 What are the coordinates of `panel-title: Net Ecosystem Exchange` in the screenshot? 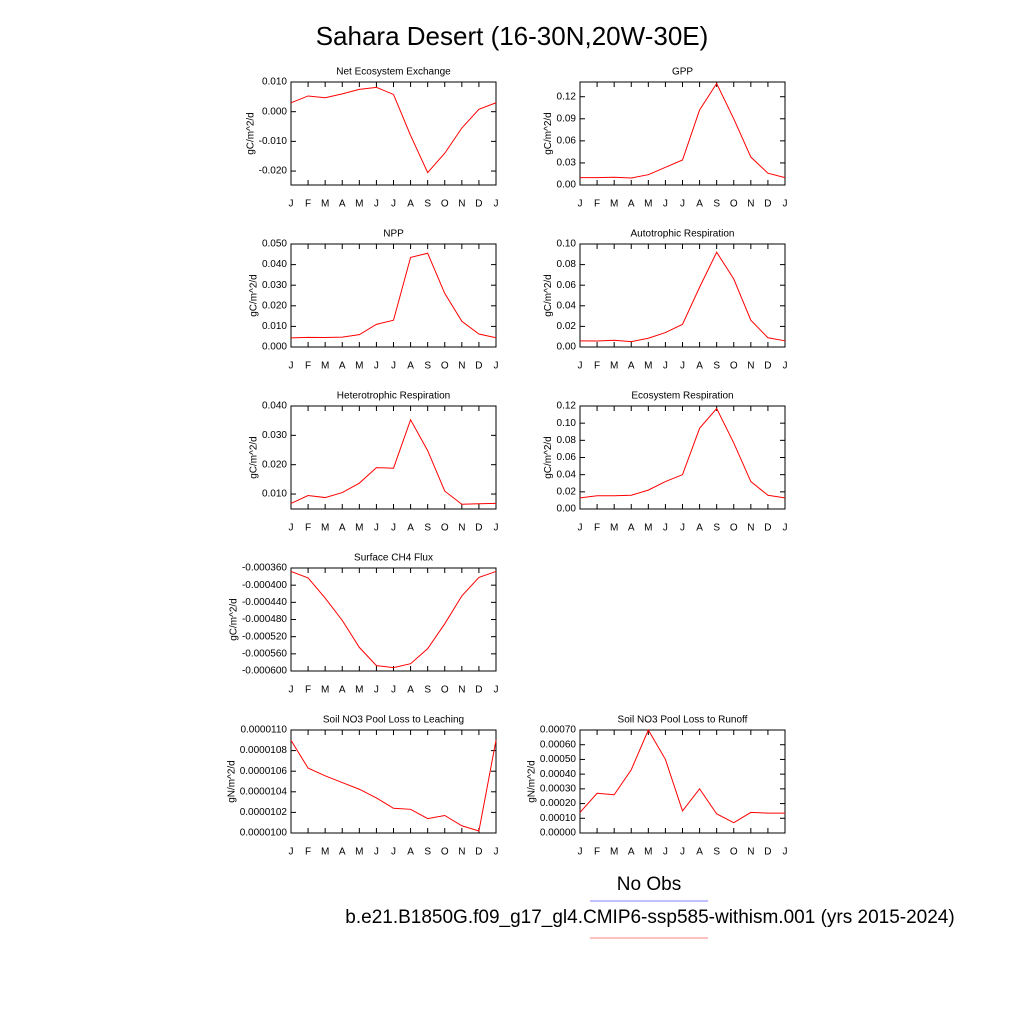 It's located at (393, 72).